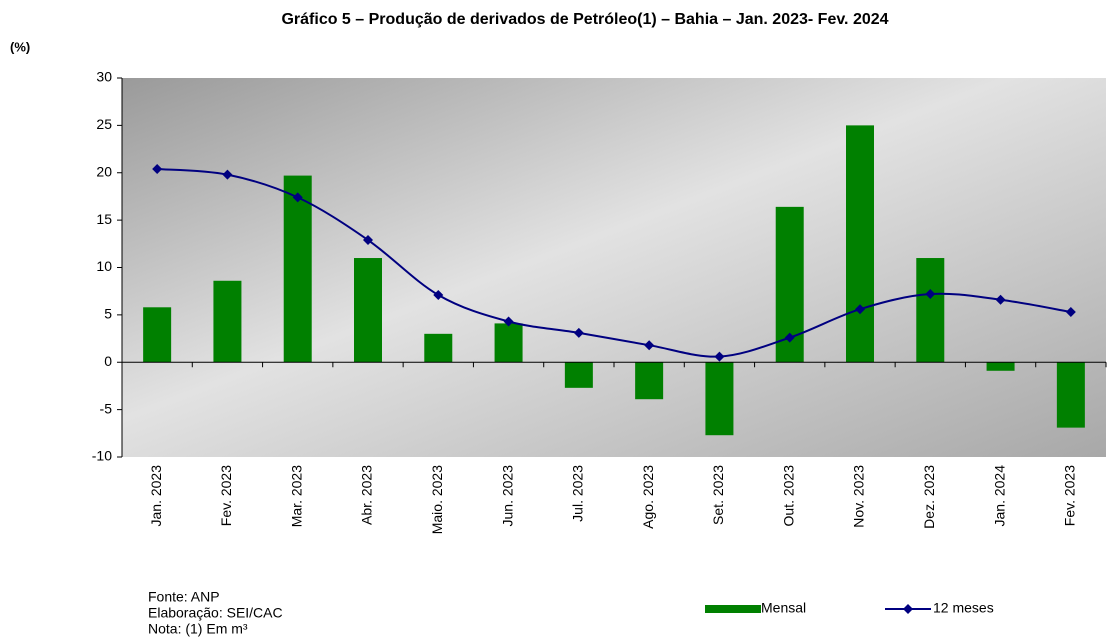 The height and width of the screenshot is (641, 1109). What do you see at coordinates (648, 497) in the screenshot?
I see `x-tick-label: Ago. 2023` at bounding box center [648, 497].